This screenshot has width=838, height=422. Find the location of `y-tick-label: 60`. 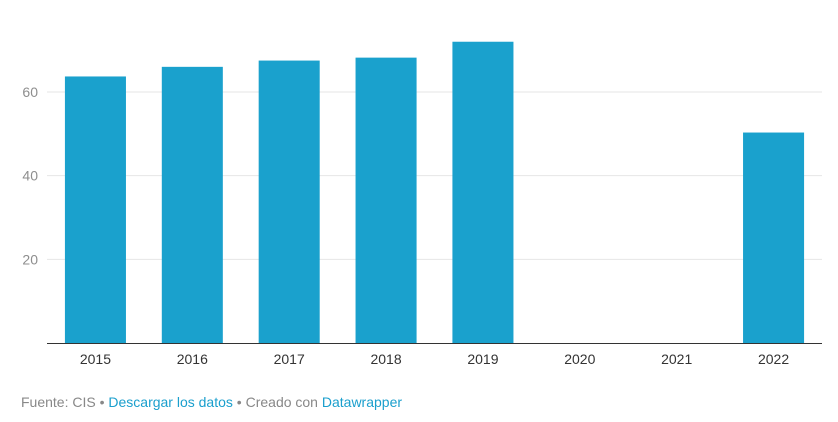

y-tick-label: 60 is located at coordinates (30, 92).